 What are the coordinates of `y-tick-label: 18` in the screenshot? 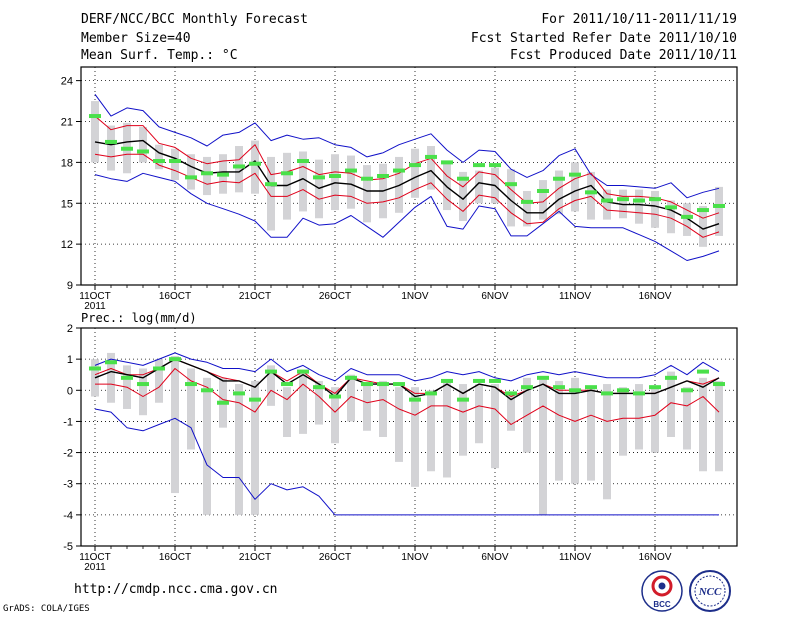 It's located at (67, 163).